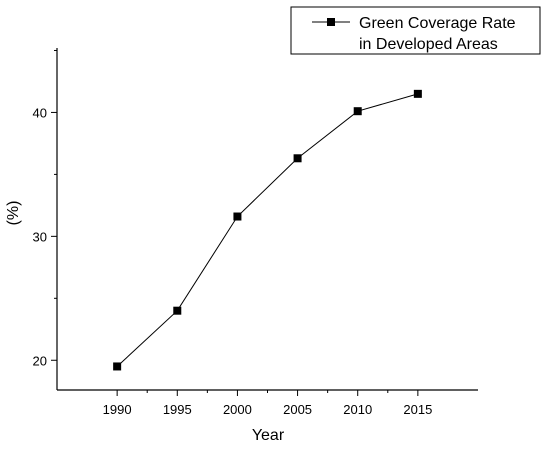 The height and width of the screenshot is (449, 550). What do you see at coordinates (45, 208) in the screenshot?
I see `y-ticks: 20 30 40` at bounding box center [45, 208].